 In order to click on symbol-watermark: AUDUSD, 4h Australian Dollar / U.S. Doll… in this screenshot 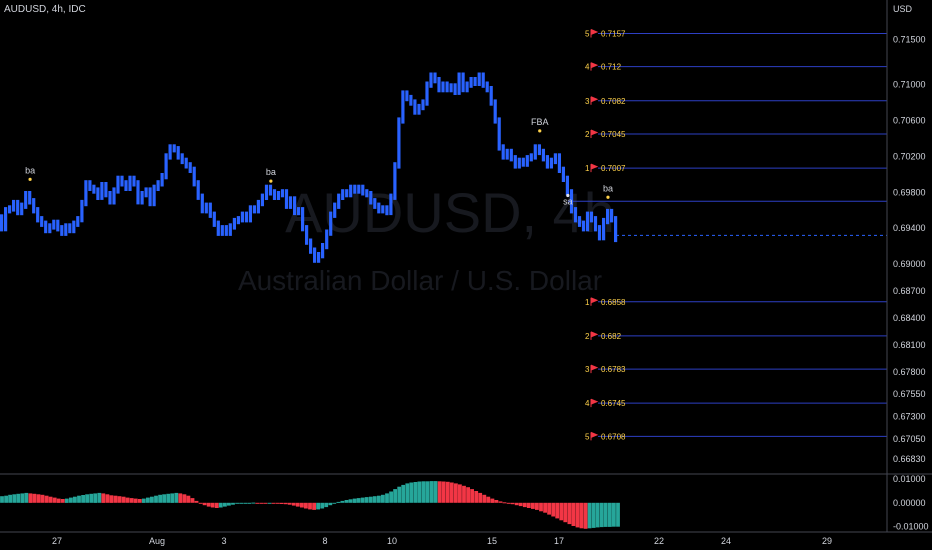, I will do `click(426, 238)`.